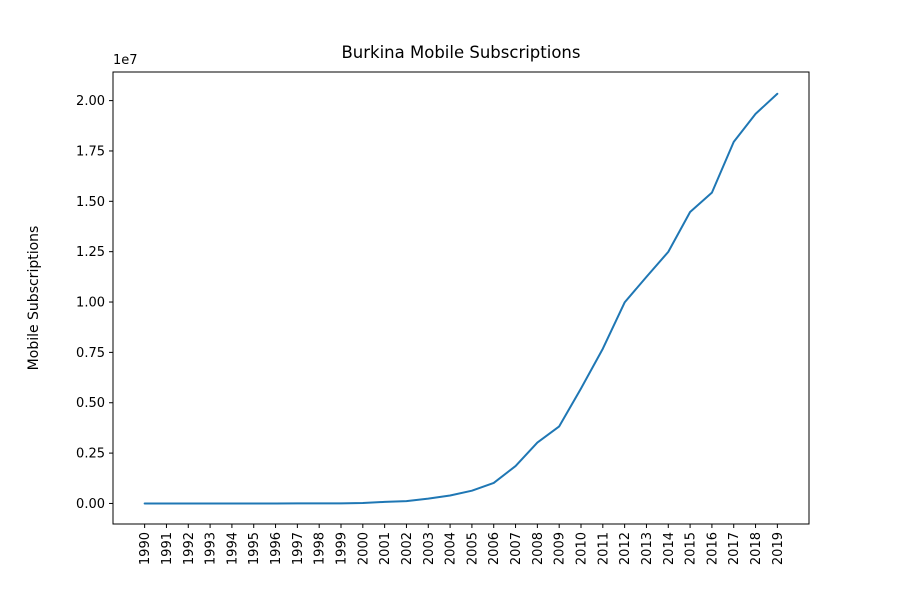 The image size is (900, 600). What do you see at coordinates (125, 60) in the screenshot?
I see `y-axis-offset-label: 1e7` at bounding box center [125, 60].